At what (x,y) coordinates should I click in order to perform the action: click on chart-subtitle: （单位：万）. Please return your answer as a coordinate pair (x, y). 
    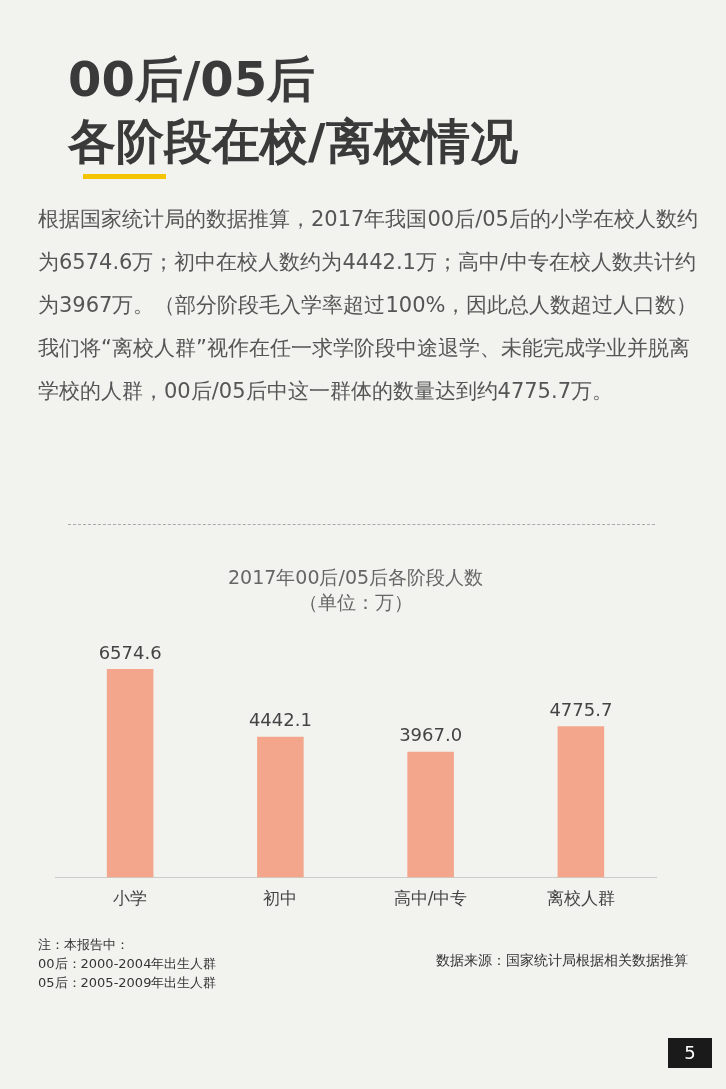
    Looking at the image, I should click on (355, 602).